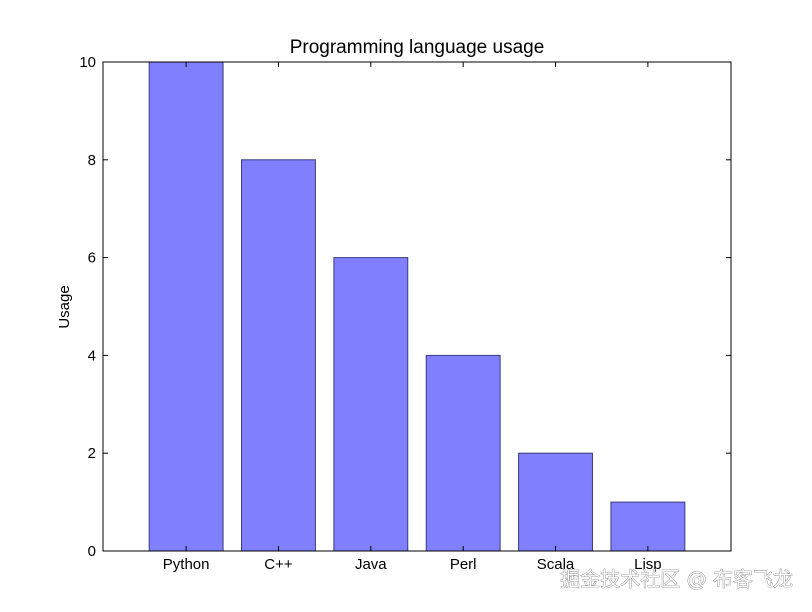  I want to click on bar-java, so click(371, 404).